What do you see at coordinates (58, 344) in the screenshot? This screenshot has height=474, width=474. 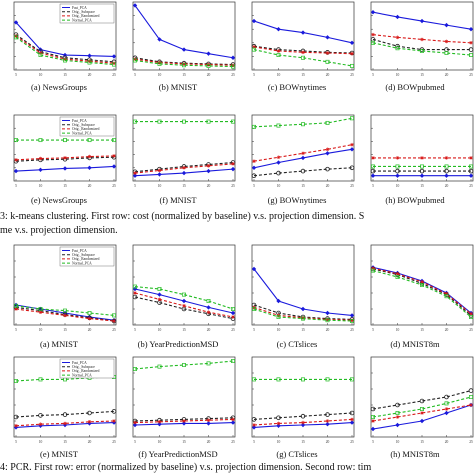 I see `subcaption-4a: (a) MNIST` at bounding box center [58, 344].